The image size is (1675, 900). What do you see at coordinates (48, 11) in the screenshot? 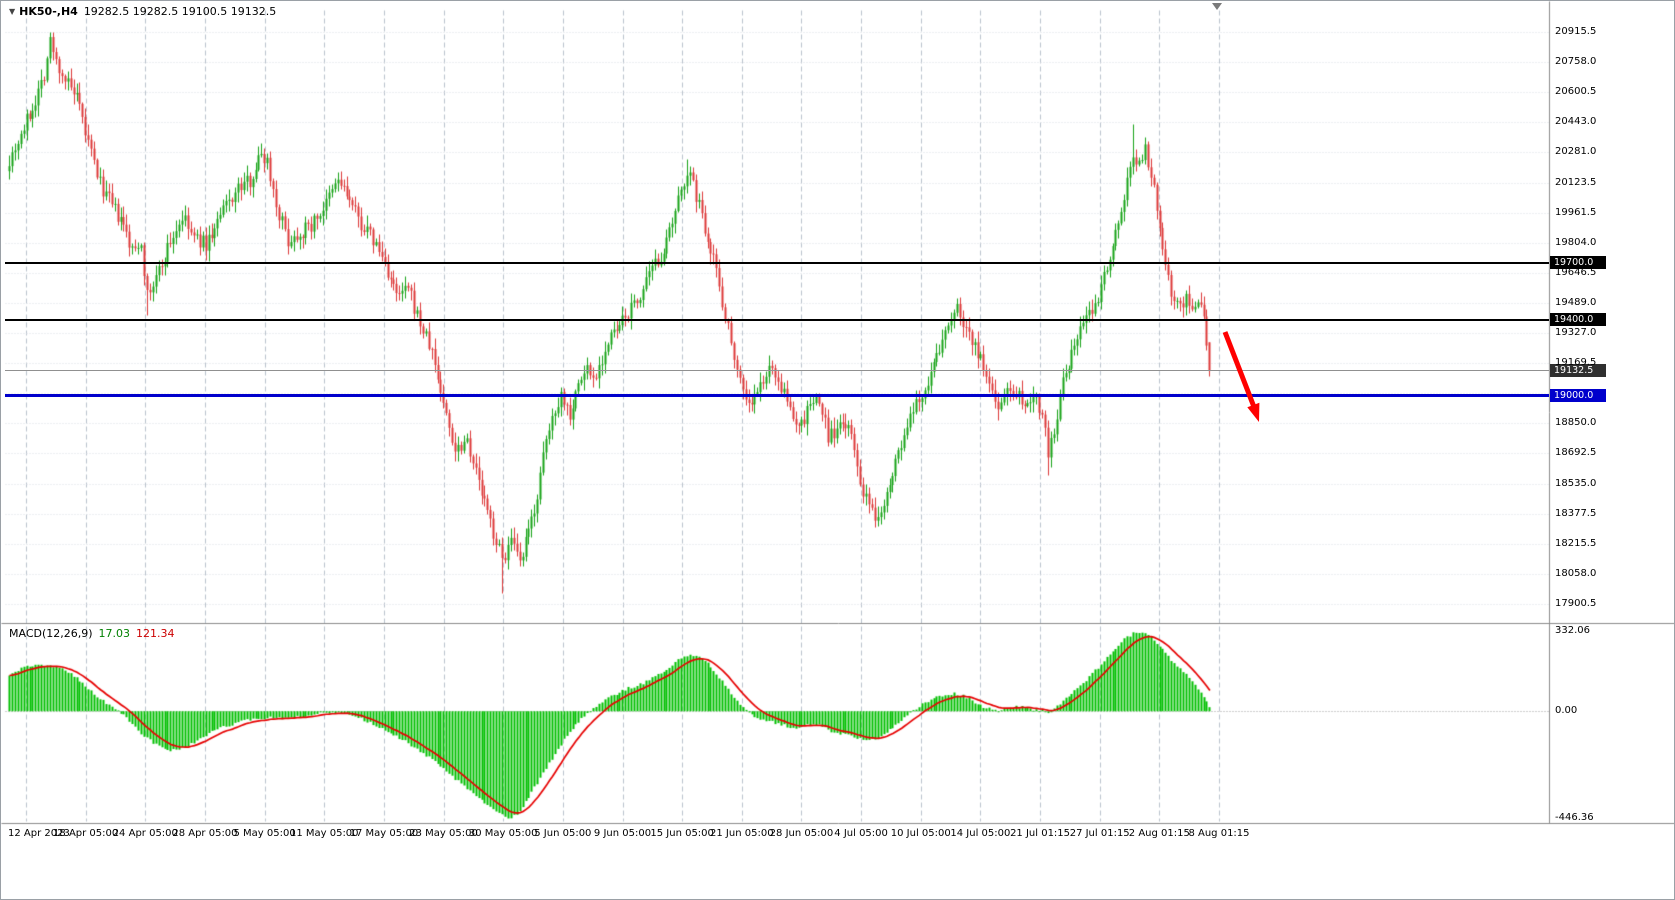
I see `symbol-timeframe-label: HK50-,H4` at bounding box center [48, 11].